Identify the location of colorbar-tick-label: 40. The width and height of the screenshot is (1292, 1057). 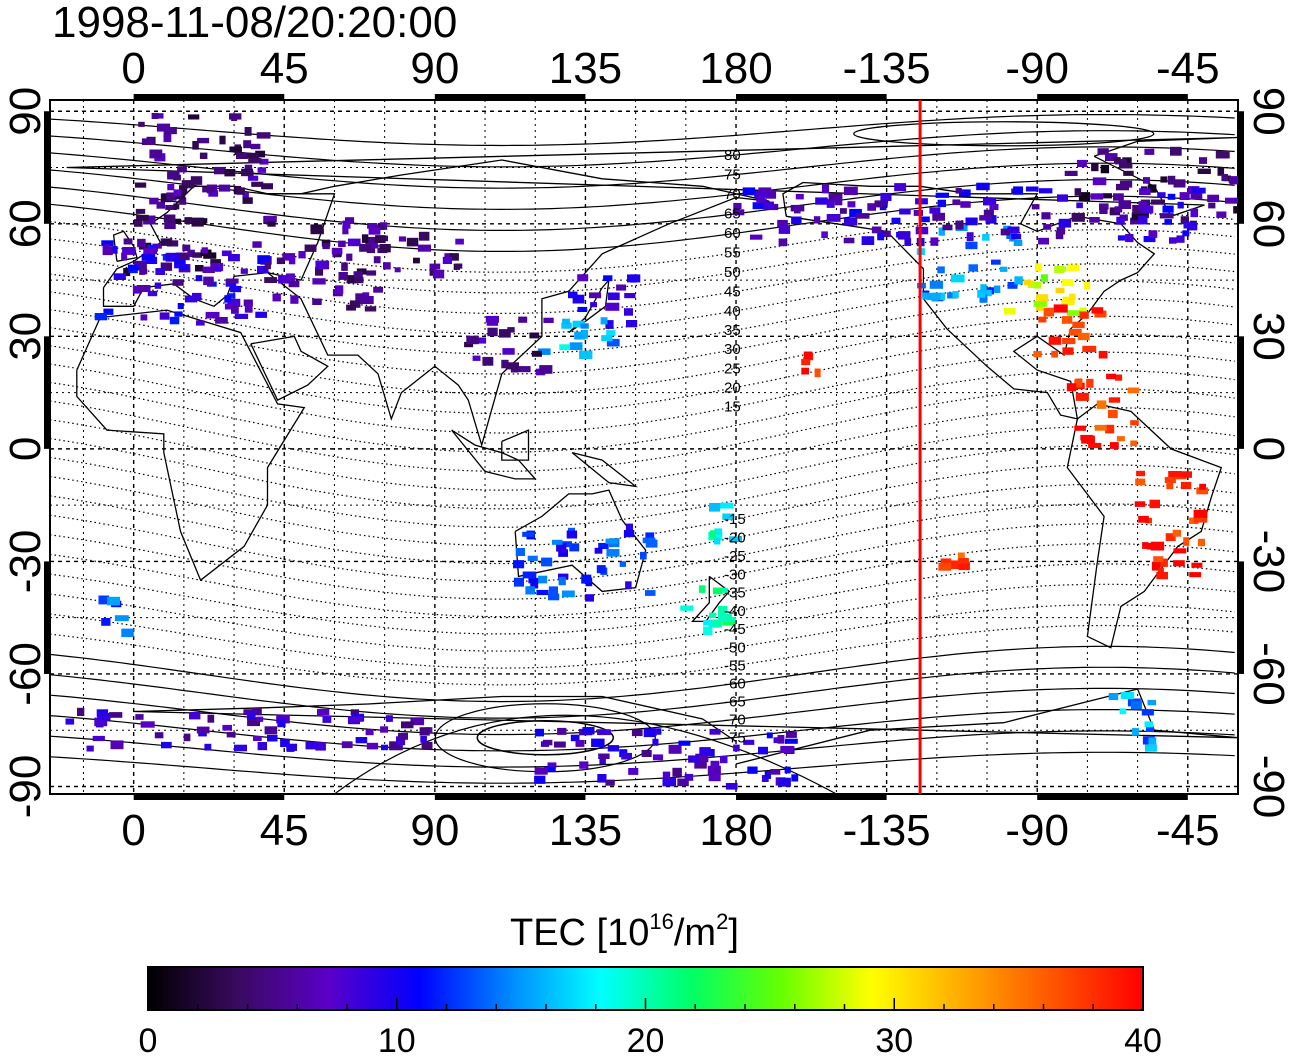
(1143, 1039).